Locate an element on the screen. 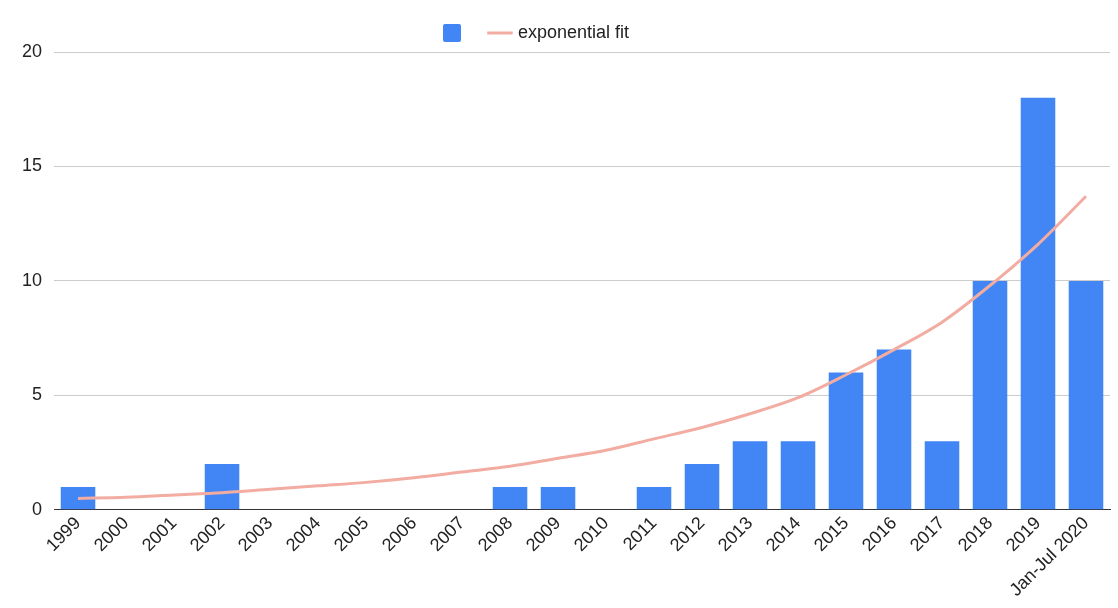 Image resolution: width=1118 pixels, height=608 pixels. y-tick-label: 0 is located at coordinates (37, 508).